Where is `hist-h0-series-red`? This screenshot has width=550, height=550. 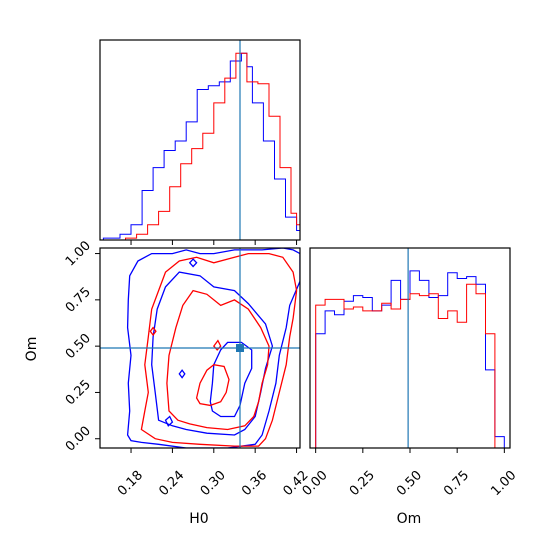 hist-h0-series-red is located at coordinates (201, 146).